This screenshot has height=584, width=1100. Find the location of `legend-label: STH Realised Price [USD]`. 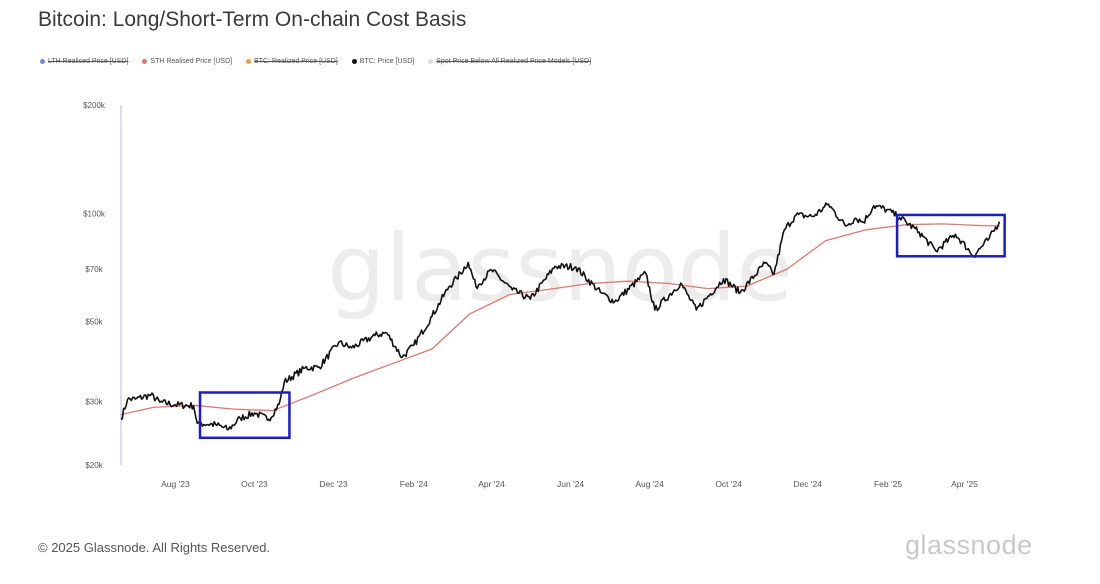

legend-label: STH Realised Price [USD] is located at coordinates (191, 61).